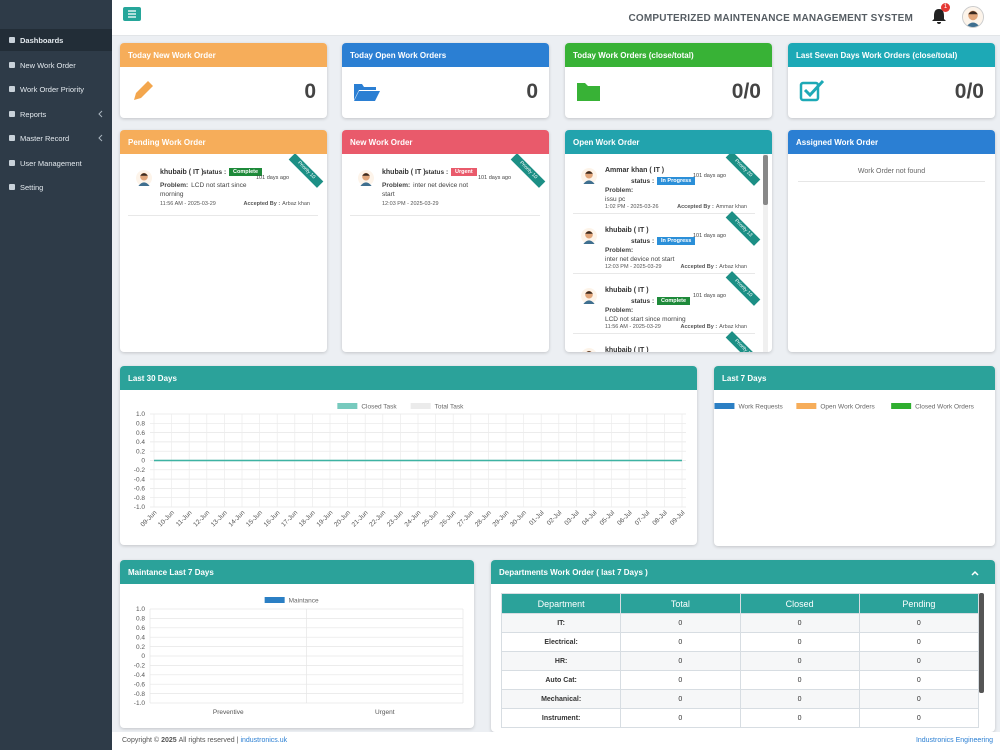  Describe the element at coordinates (140, 414) in the screenshot. I see `y-tick-label: 1.0` at that location.